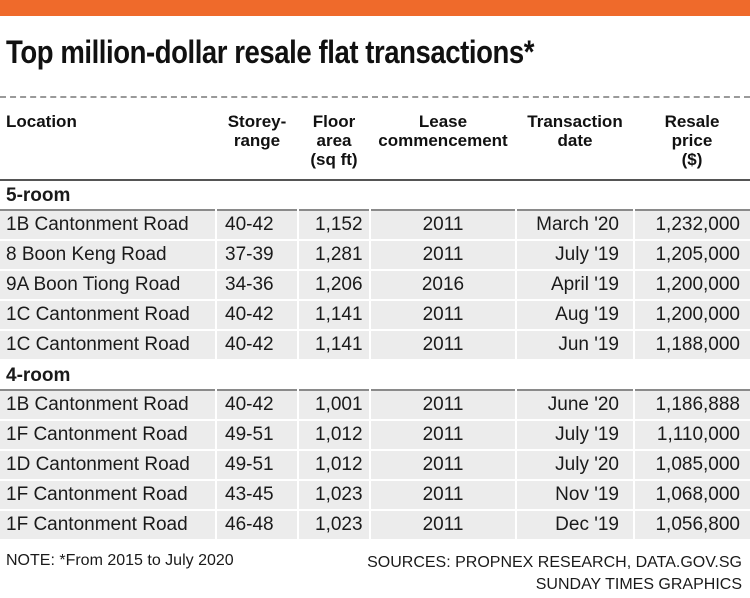 The width and height of the screenshot is (750, 598). Describe the element at coordinates (575, 465) in the screenshot. I see `cell-transaction-date: July '20` at that location.